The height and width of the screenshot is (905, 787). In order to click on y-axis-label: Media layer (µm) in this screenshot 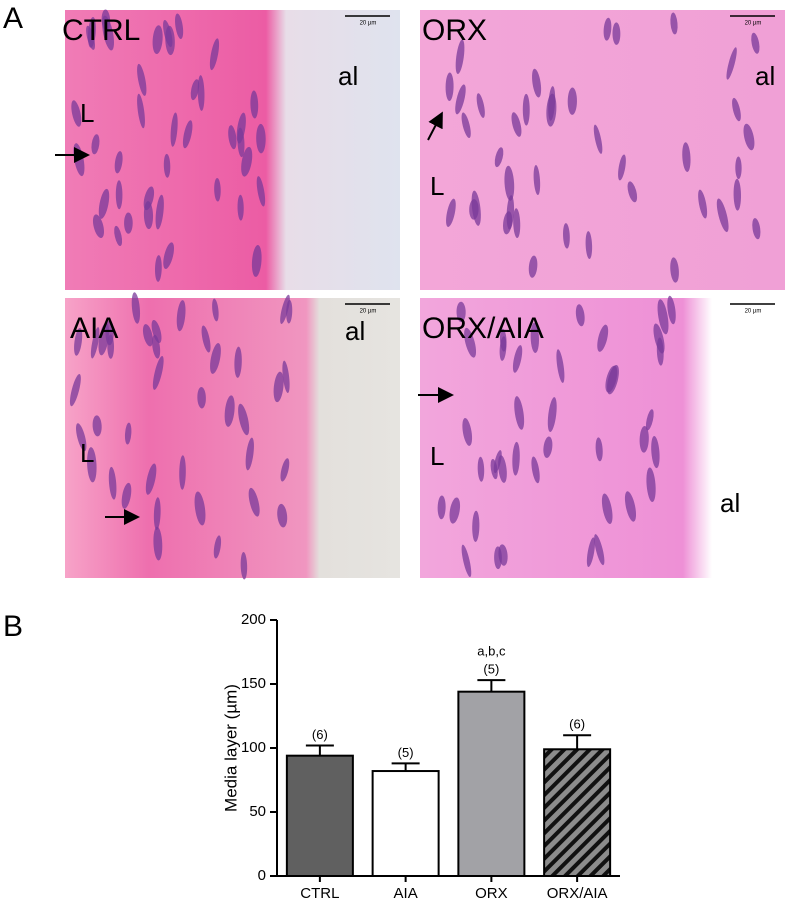, I will do `click(230, 748)`.